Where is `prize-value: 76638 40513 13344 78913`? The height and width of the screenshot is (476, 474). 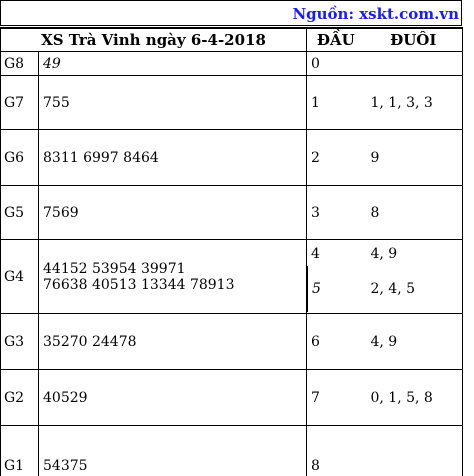 prize-value: 76638 40513 13344 78913 is located at coordinates (139, 284).